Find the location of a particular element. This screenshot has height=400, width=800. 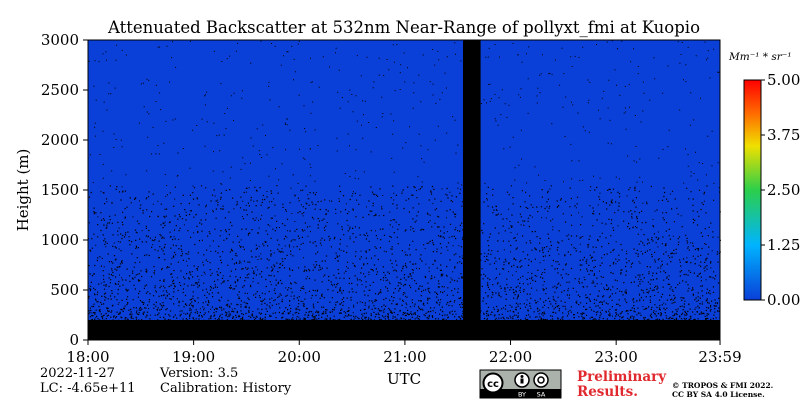

svg-text: SA is located at coordinates (541, 395).